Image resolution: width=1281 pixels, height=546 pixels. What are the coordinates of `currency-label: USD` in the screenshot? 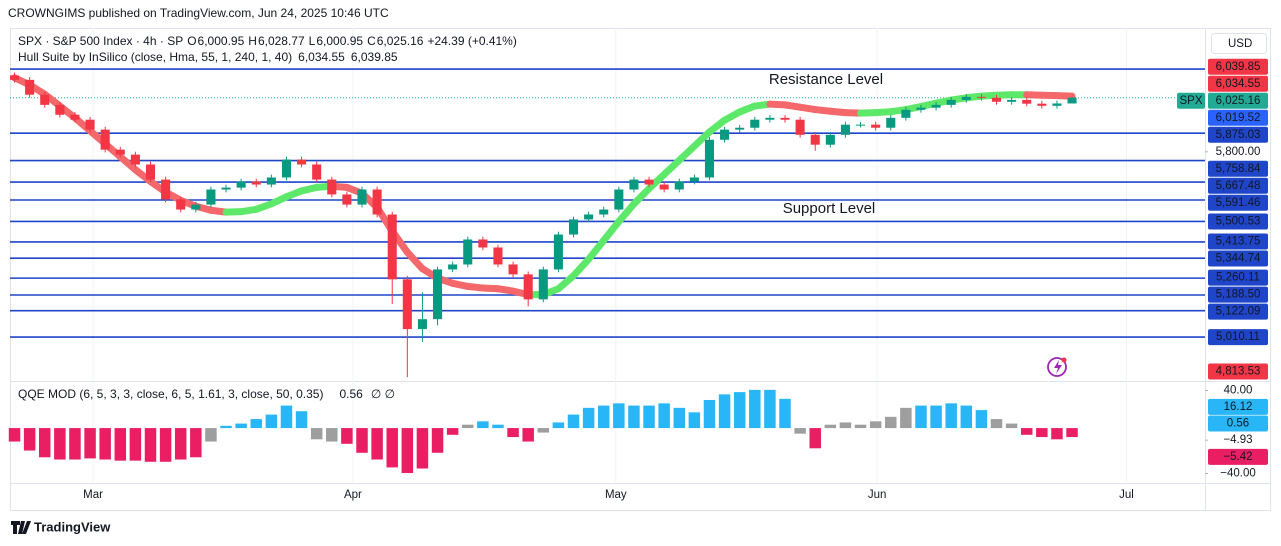 It's located at (1240, 44).